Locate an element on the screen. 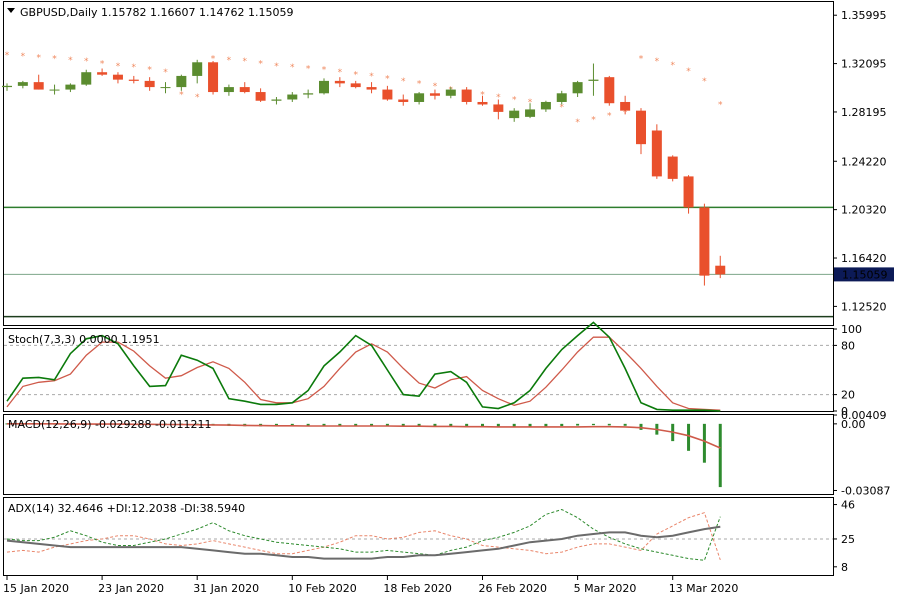 The width and height of the screenshot is (900, 600). y-tick-label: 0.00409 is located at coordinates (864, 415).